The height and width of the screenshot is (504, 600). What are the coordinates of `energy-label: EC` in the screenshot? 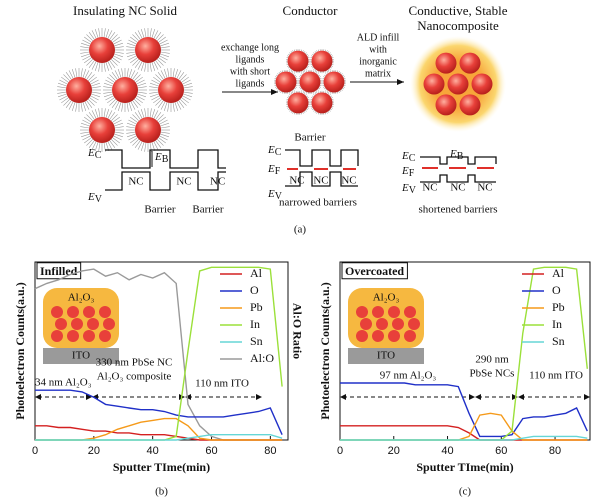 It's located at (94, 154).